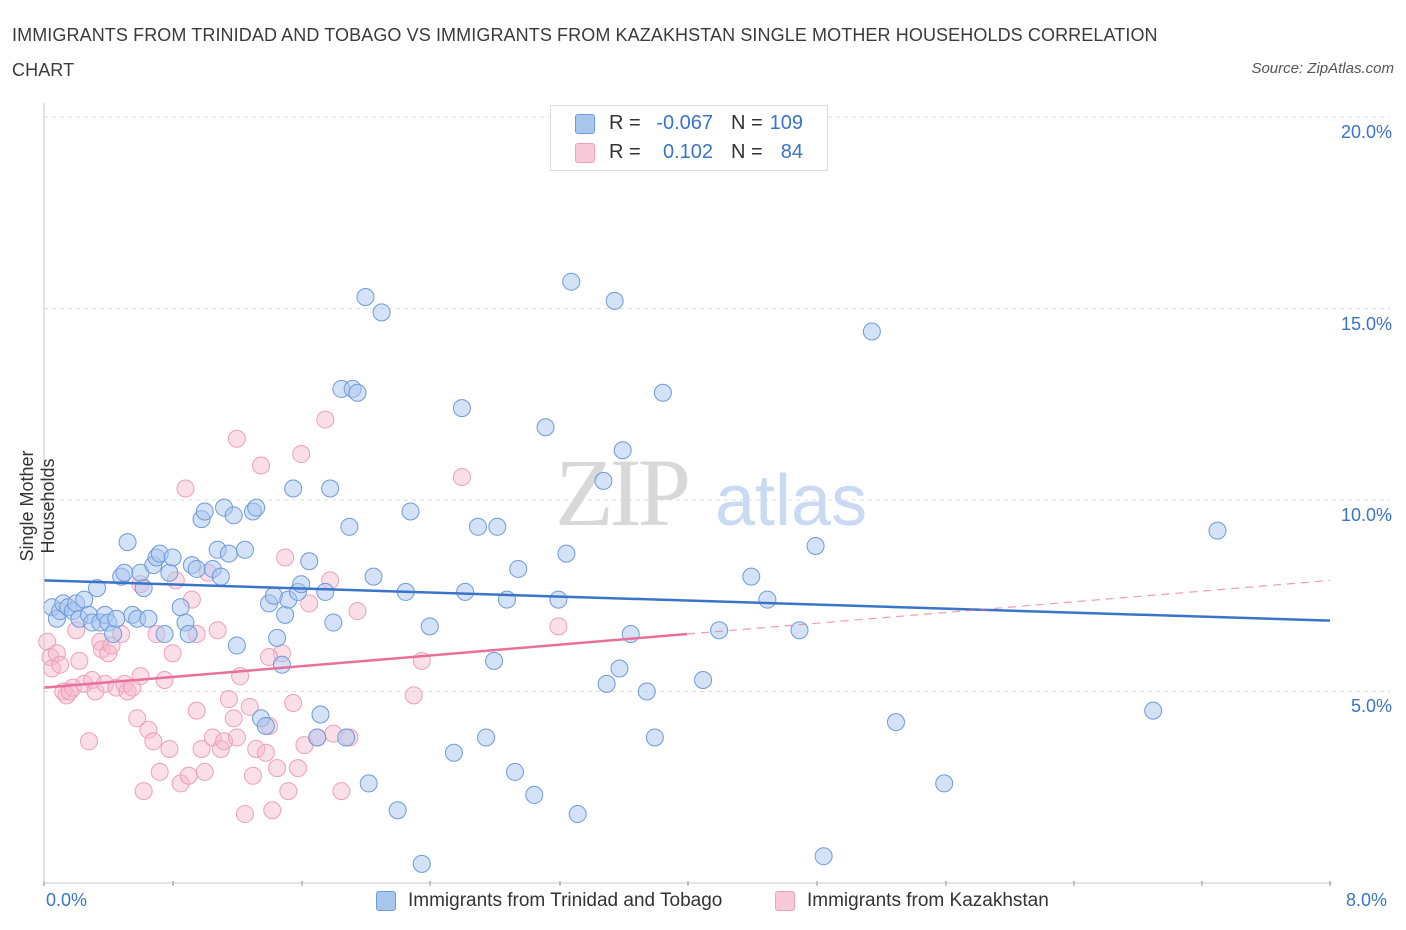  What do you see at coordinates (1366, 132) in the screenshot?
I see `y-tick-label: 20.0%` at bounding box center [1366, 132].